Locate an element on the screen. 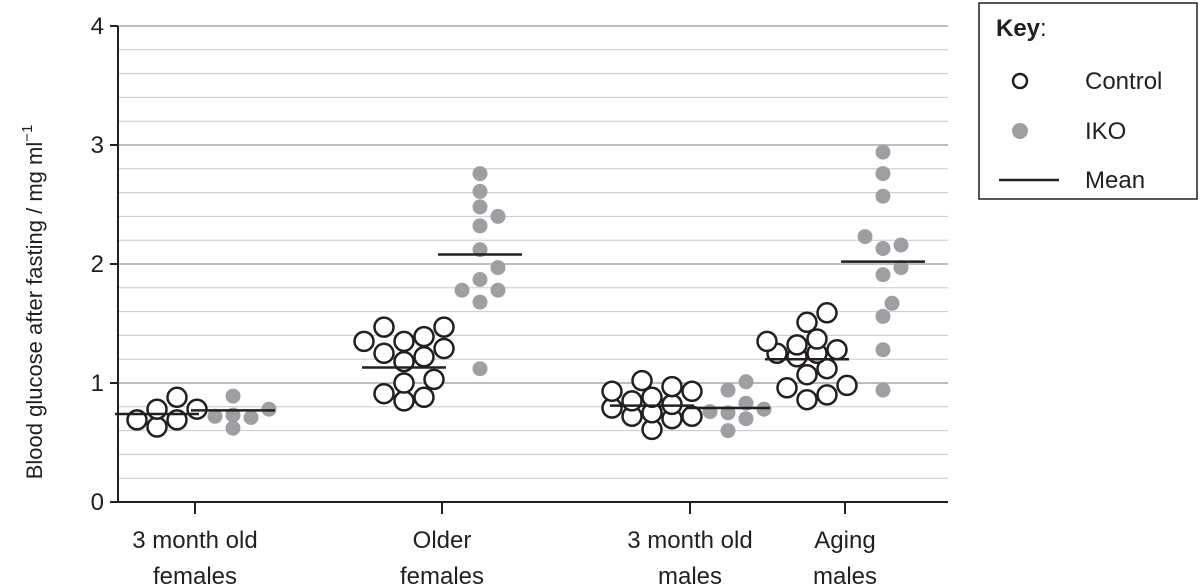 This screenshot has height=588, width=1200. legend-control-label: Control is located at coordinates (1123, 81).